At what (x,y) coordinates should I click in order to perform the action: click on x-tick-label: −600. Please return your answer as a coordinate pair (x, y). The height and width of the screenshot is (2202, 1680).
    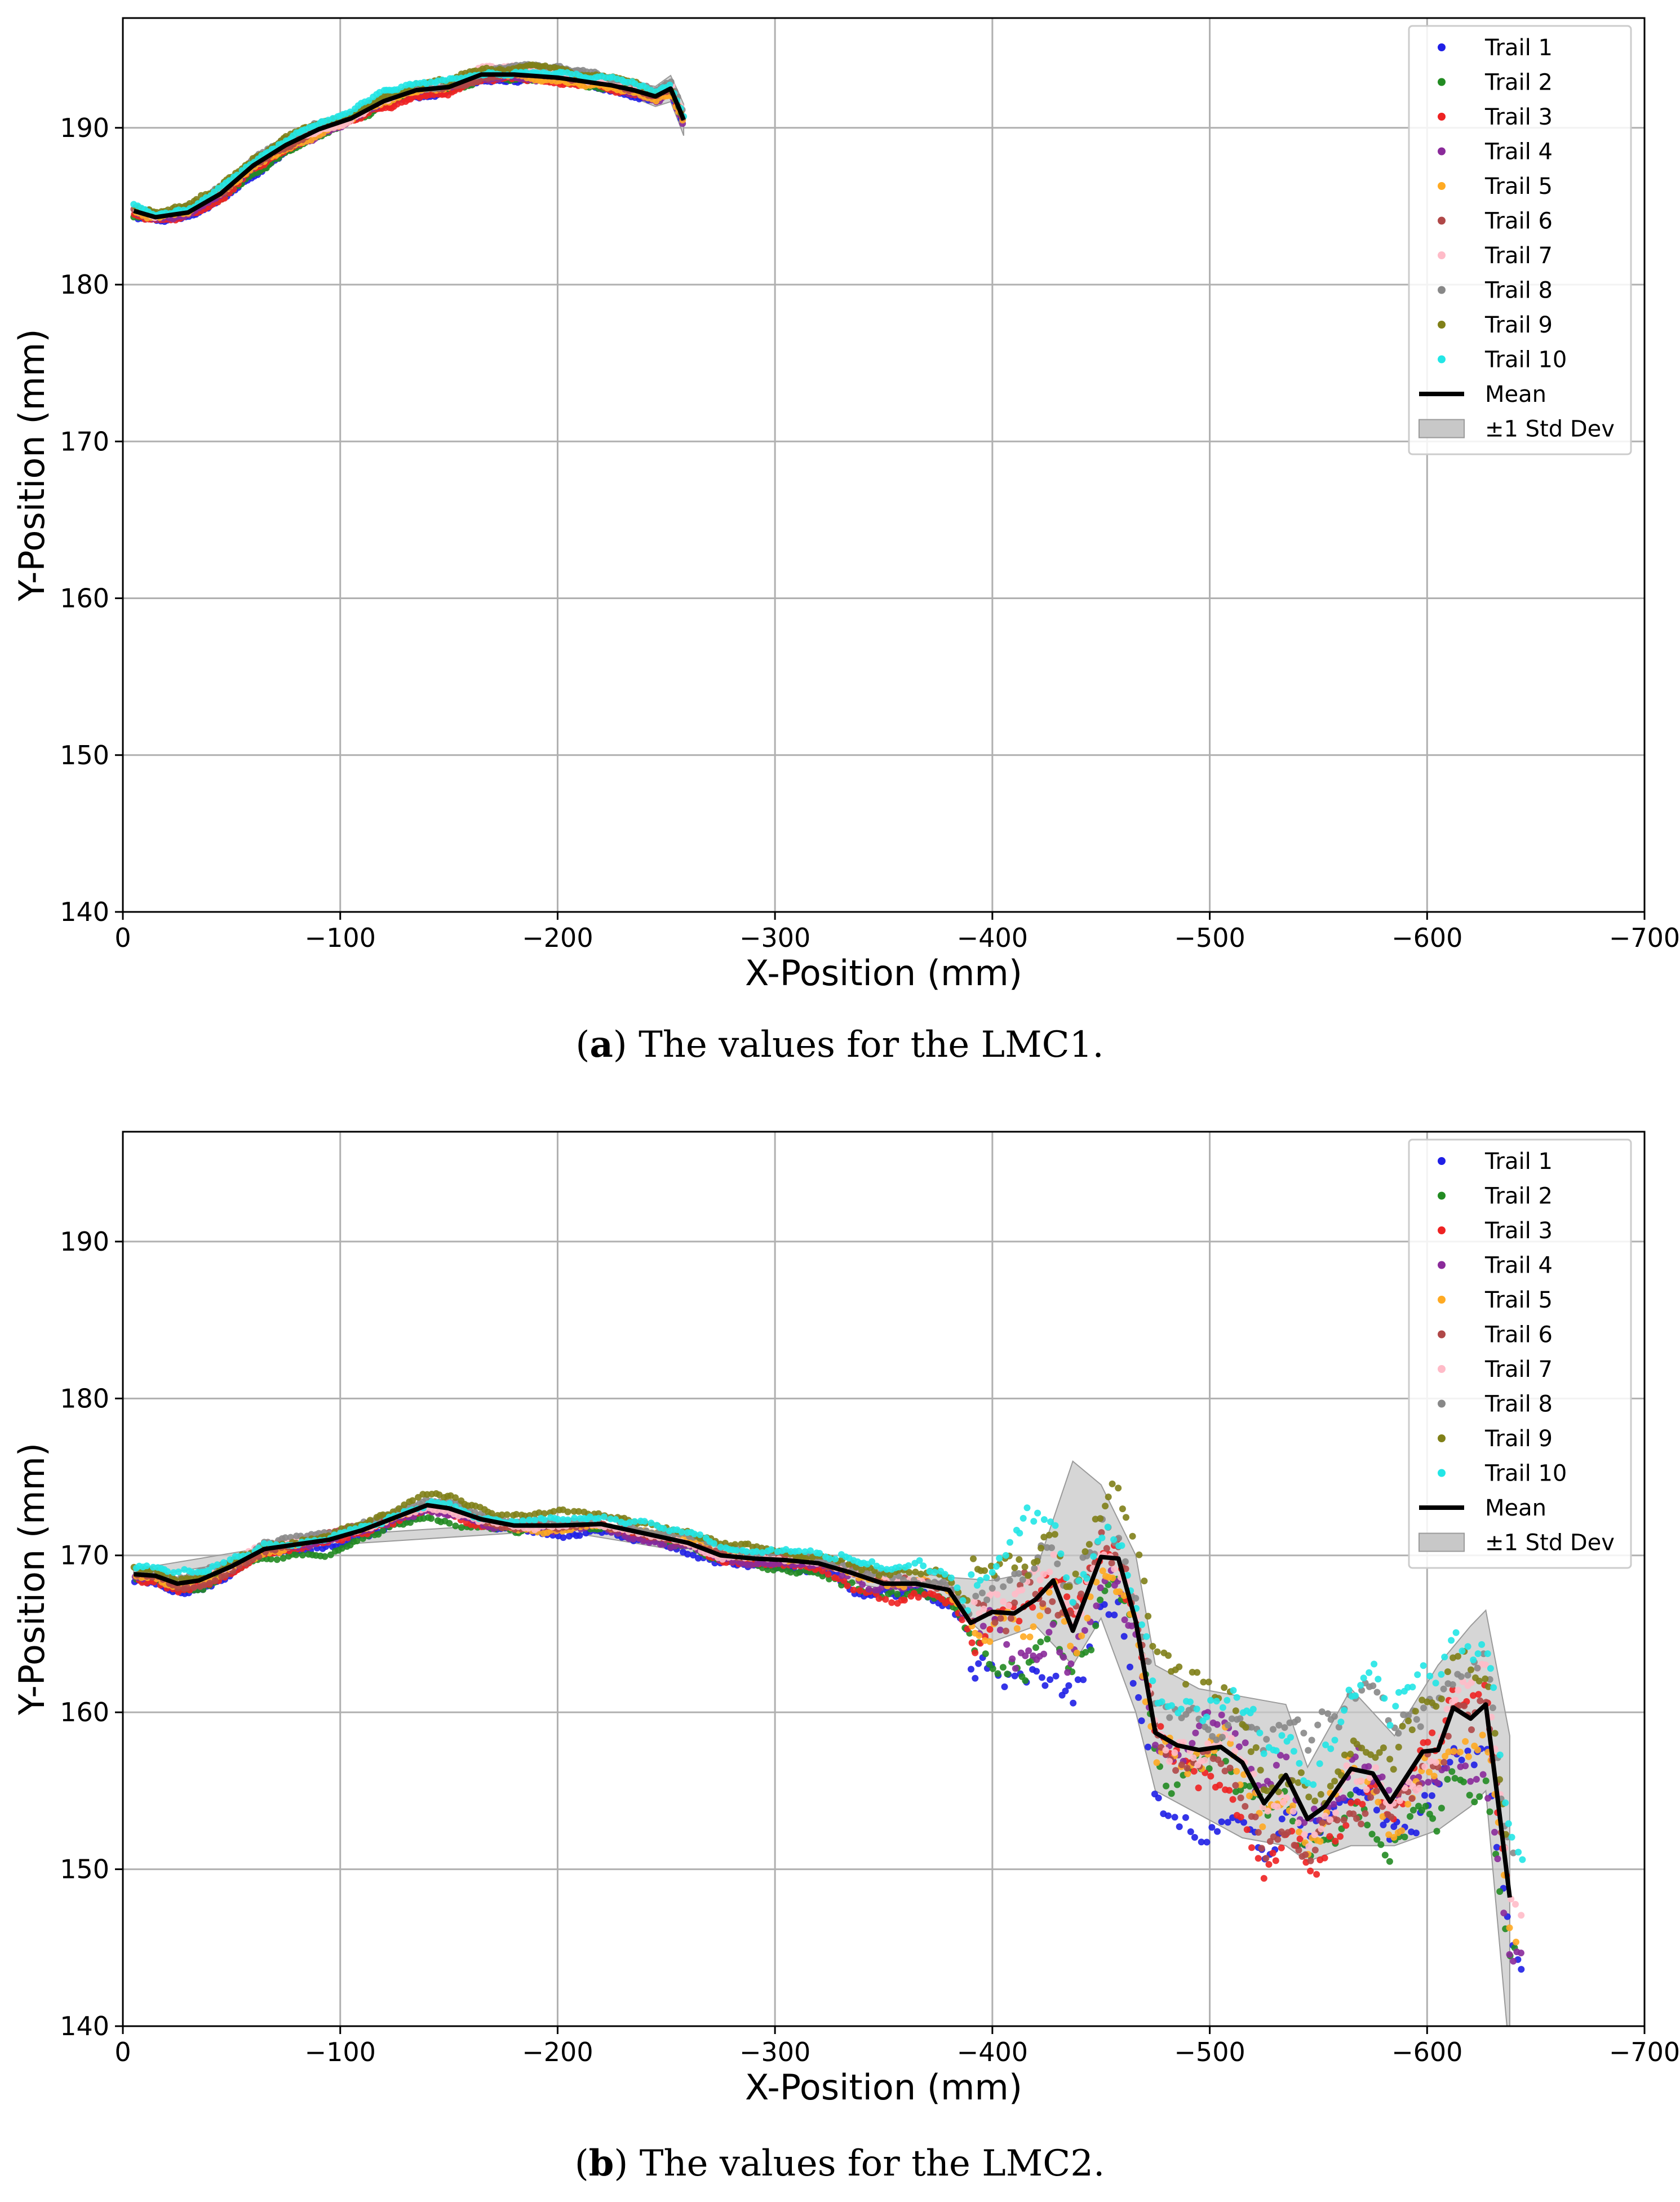
    Looking at the image, I should click on (1426, 2052).